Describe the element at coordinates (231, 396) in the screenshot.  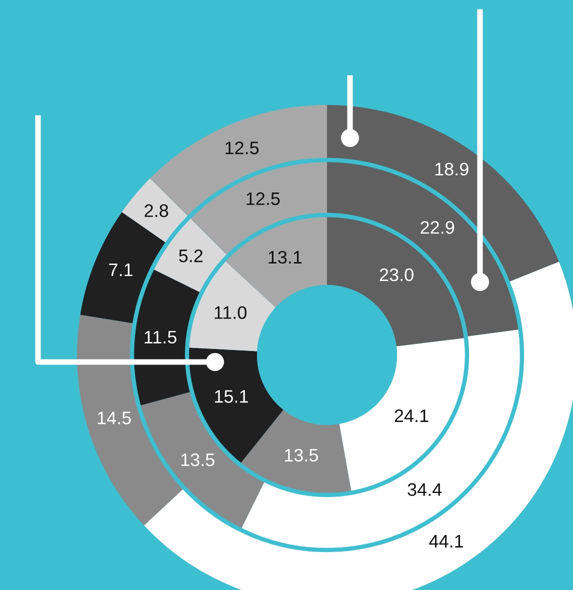
I see `data-label: 15.1` at that location.